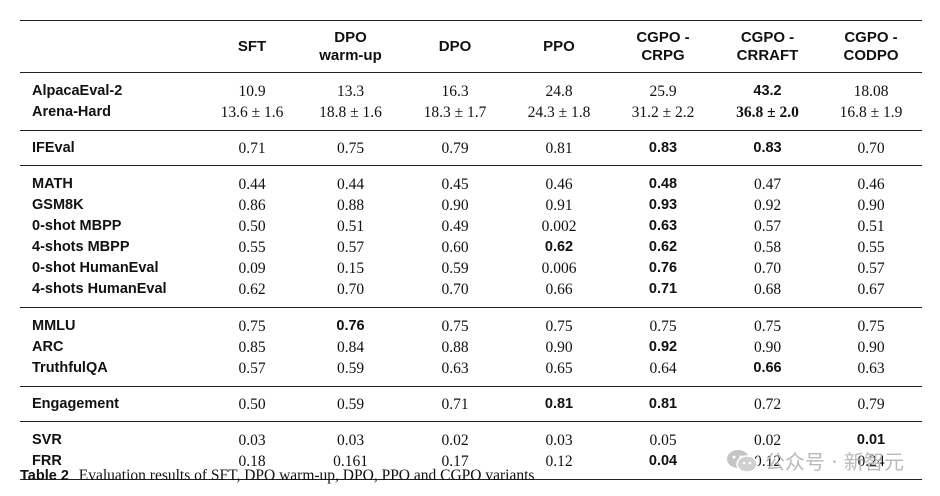  I want to click on row-label: Arena-Hard, so click(71, 112).